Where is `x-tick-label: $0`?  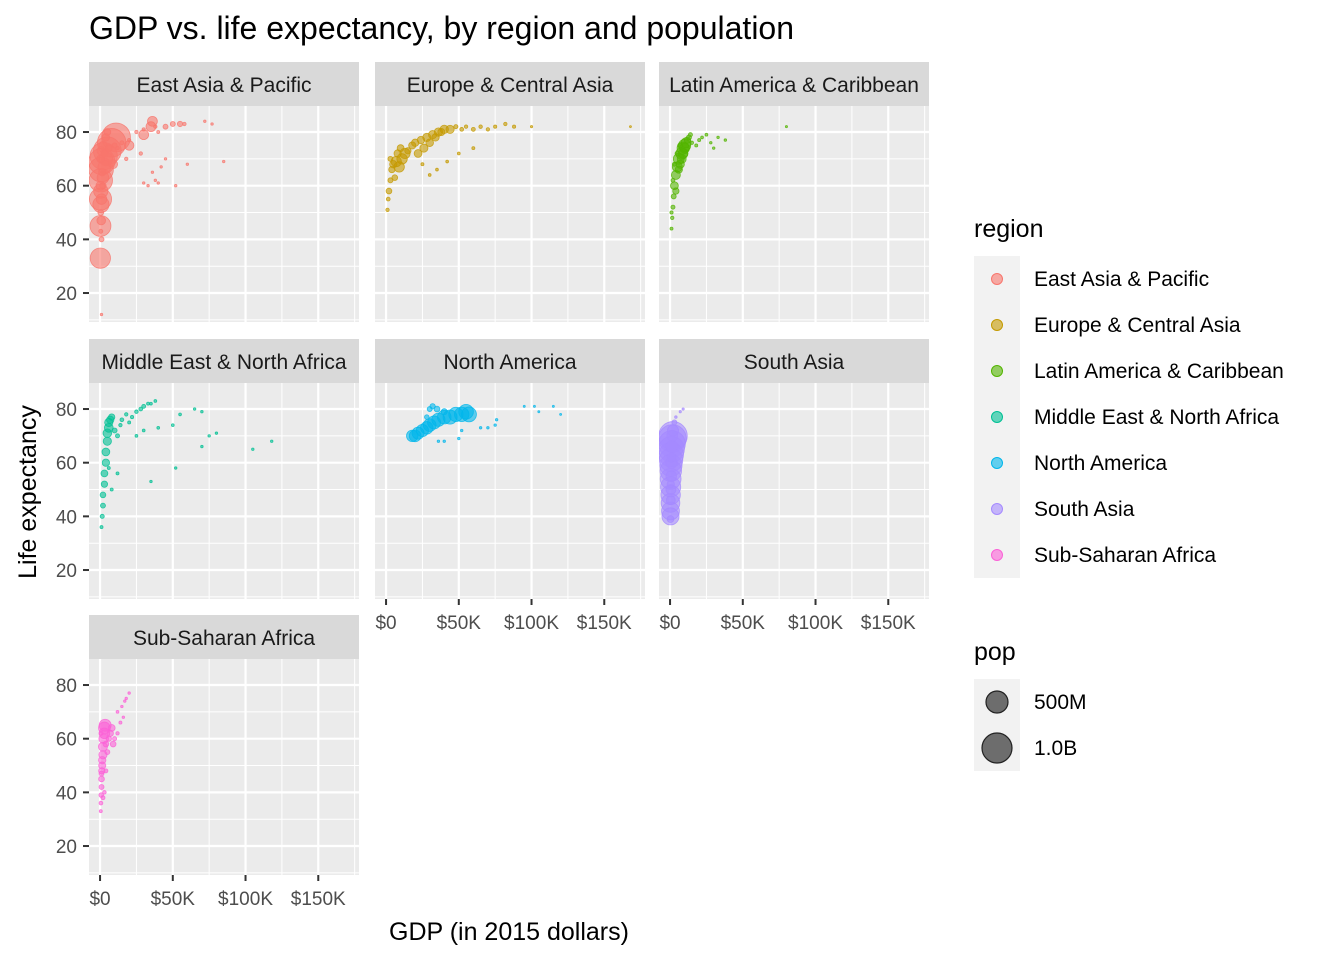 x-tick-label: $0 is located at coordinates (99, 899).